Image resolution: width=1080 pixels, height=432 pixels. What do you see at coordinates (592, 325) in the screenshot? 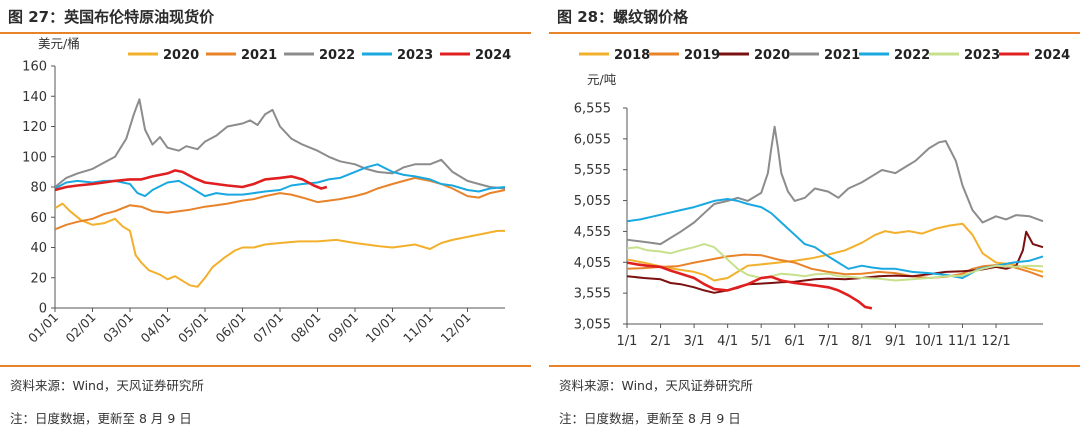
I see `y-tick-label: 3,055` at bounding box center [592, 325].